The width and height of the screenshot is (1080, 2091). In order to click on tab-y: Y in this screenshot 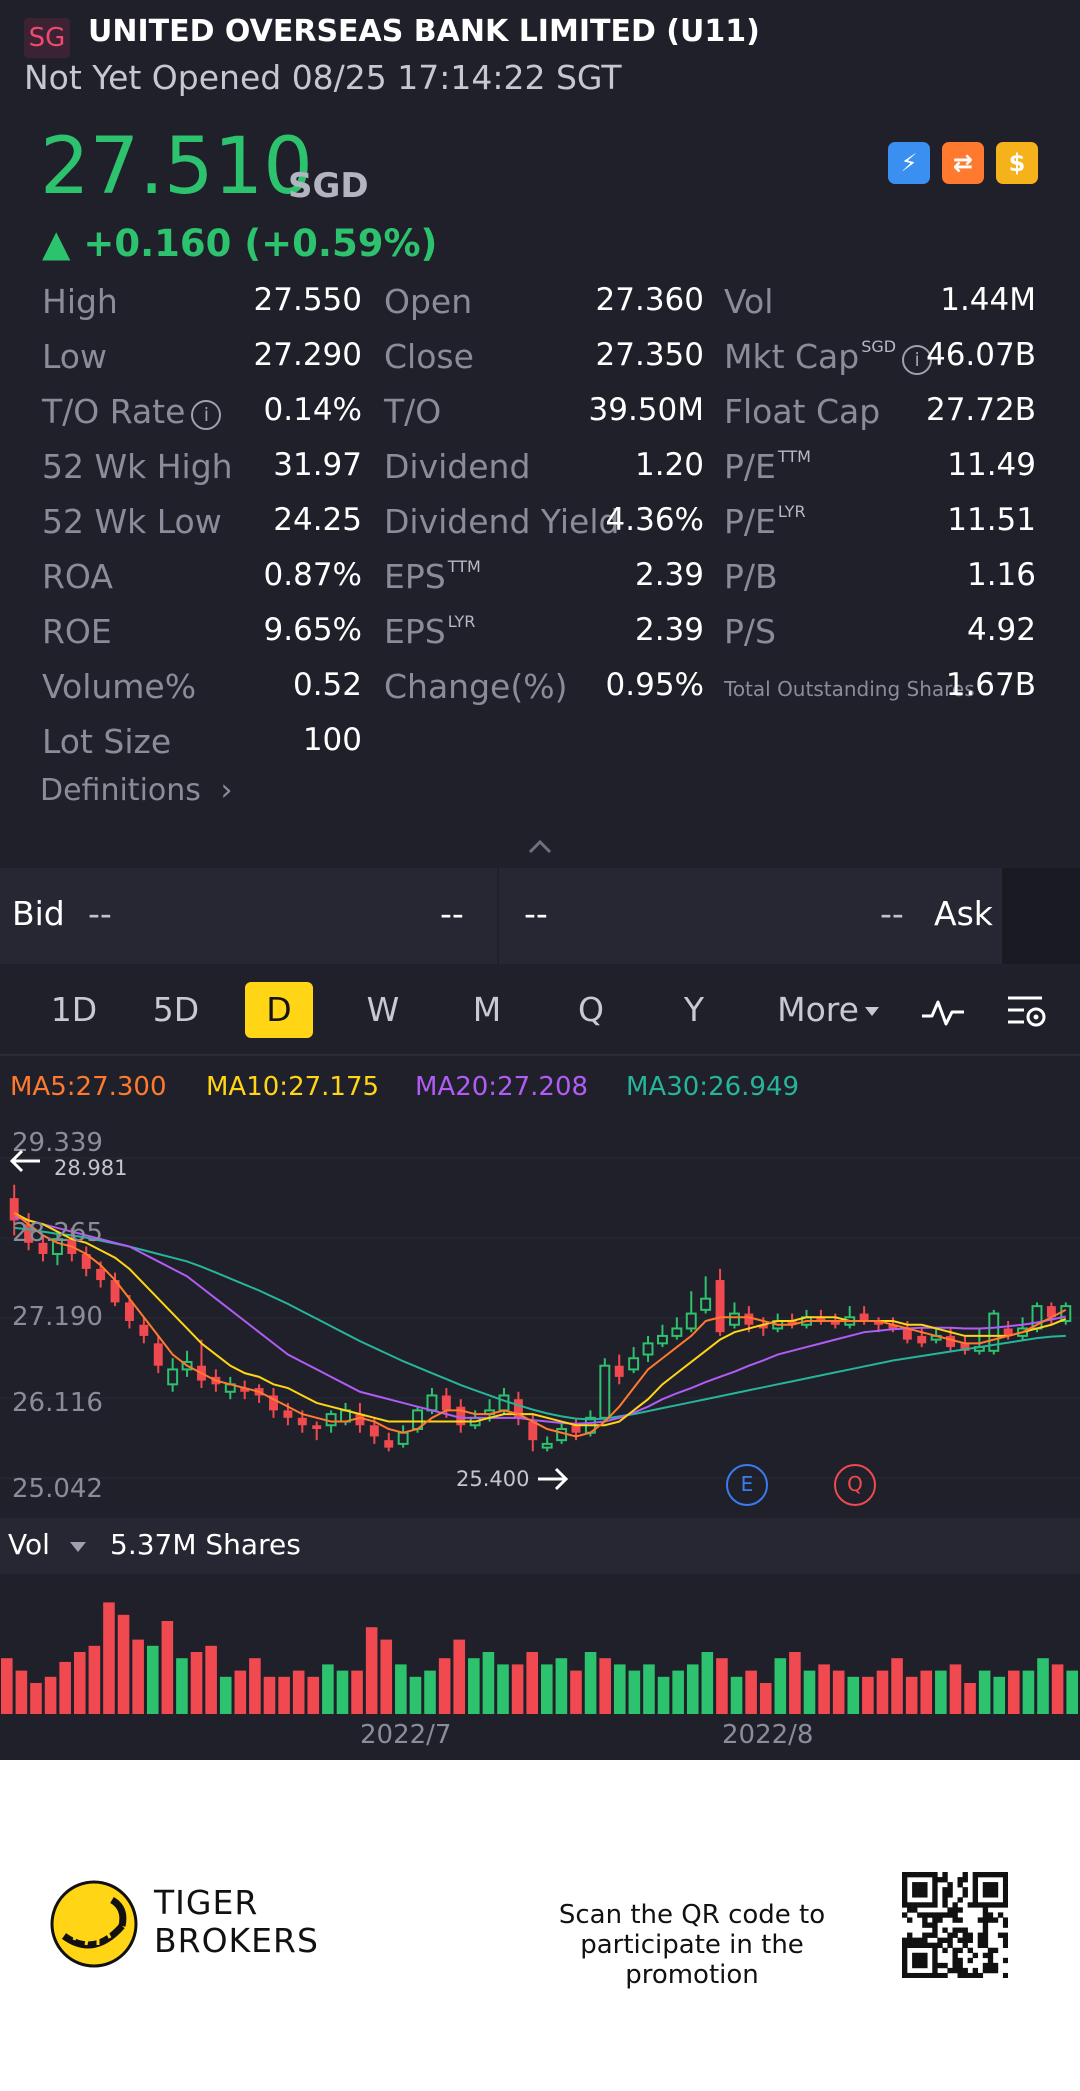, I will do `click(694, 1009)`.